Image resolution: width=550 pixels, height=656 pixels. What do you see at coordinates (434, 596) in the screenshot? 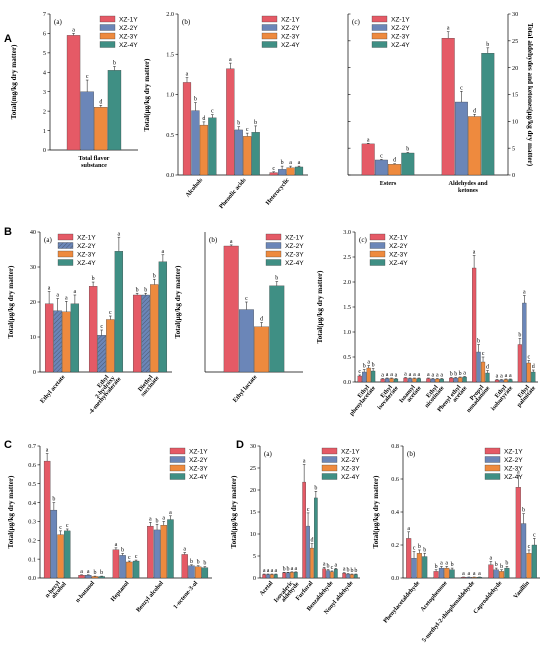
I see `category-label: Acetophenone` at bounding box center [434, 596].